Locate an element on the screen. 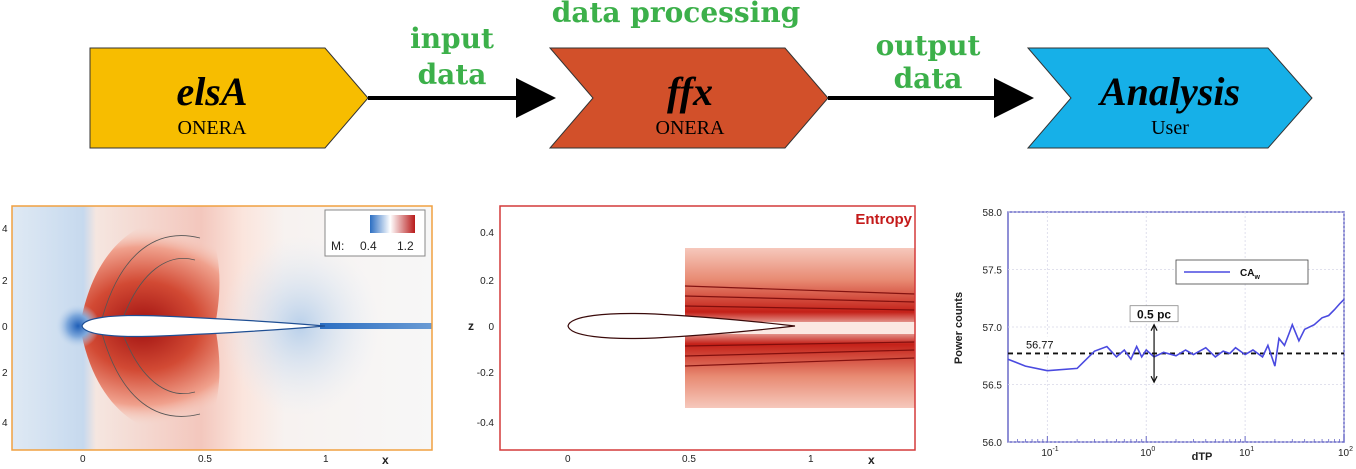 The width and height of the screenshot is (1356, 469). mach-legend-min: 0.4 is located at coordinates (368, 246).